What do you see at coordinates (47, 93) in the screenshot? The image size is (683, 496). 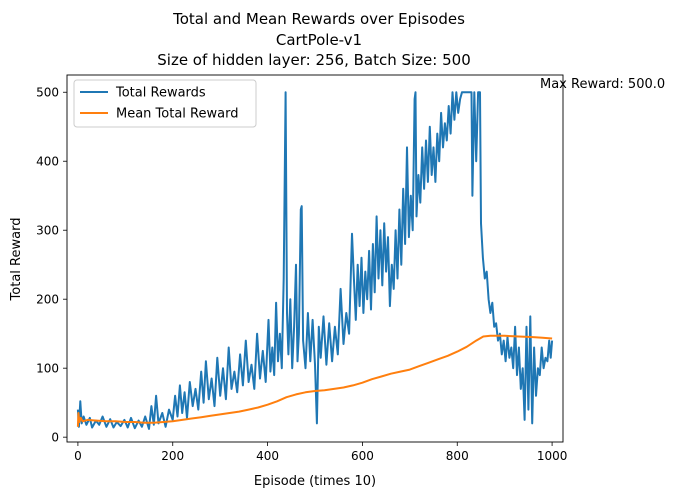 I see `y-tick-label: 500` at bounding box center [47, 93].